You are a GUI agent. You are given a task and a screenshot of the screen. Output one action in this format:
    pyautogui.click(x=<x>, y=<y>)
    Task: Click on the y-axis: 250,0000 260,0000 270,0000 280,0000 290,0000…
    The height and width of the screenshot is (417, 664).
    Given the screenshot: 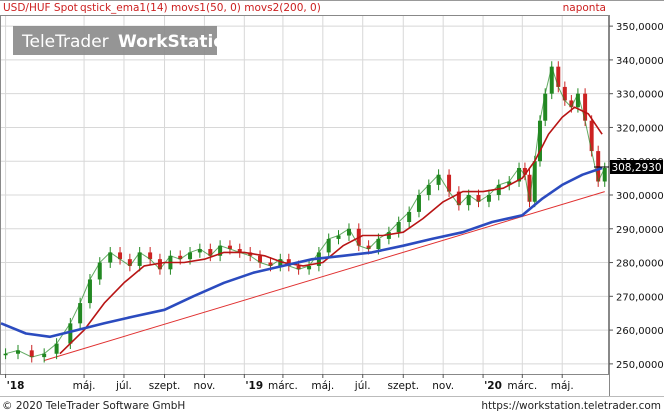 What is the action you would take?
    pyautogui.click(x=636, y=196)
    